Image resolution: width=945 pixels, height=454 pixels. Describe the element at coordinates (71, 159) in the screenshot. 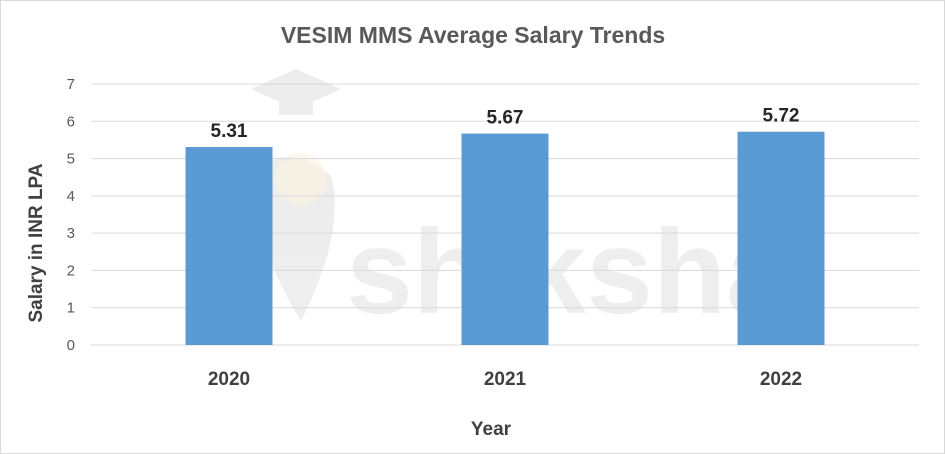

I see `y-tick-label: 5` at that location.